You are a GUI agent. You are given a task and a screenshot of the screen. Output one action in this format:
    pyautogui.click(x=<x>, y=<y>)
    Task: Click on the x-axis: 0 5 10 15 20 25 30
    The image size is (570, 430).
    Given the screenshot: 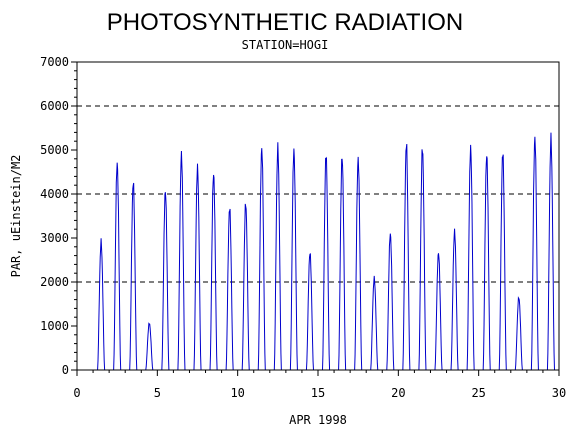 What is the action you would take?
    pyautogui.click(x=319, y=385)
    